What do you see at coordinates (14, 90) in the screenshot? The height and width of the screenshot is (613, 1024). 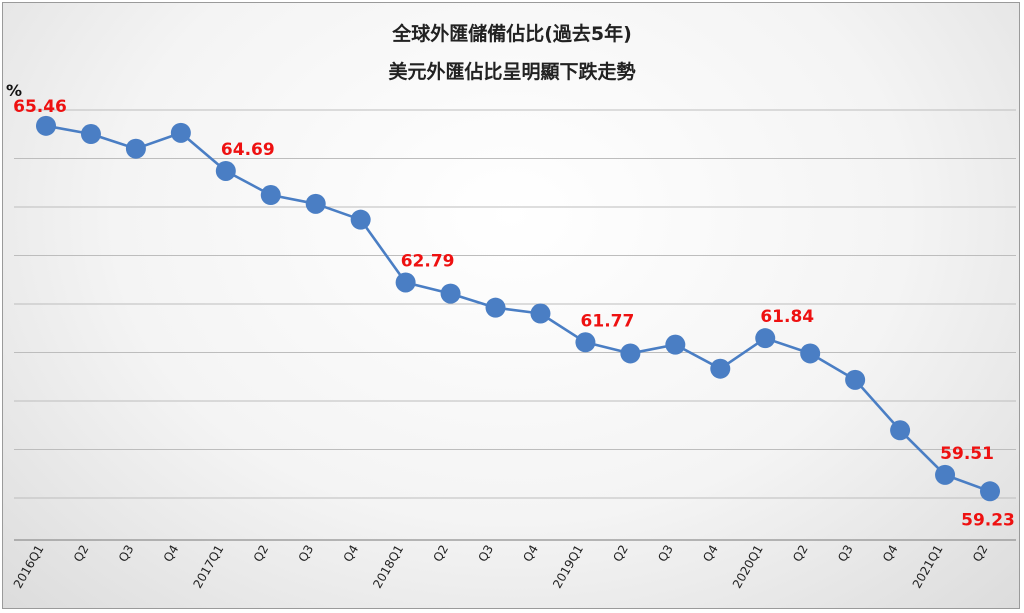 I see `y-unit-label: %` at bounding box center [14, 90].